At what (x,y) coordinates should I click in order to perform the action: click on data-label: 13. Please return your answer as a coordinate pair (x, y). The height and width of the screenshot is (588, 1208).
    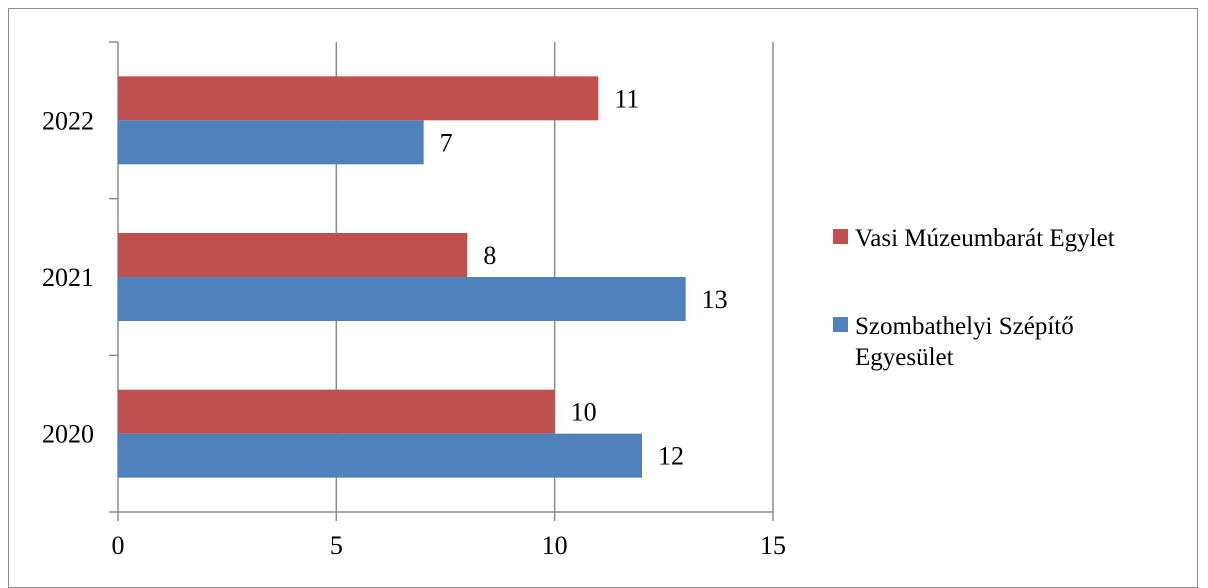
    Looking at the image, I should click on (715, 299).